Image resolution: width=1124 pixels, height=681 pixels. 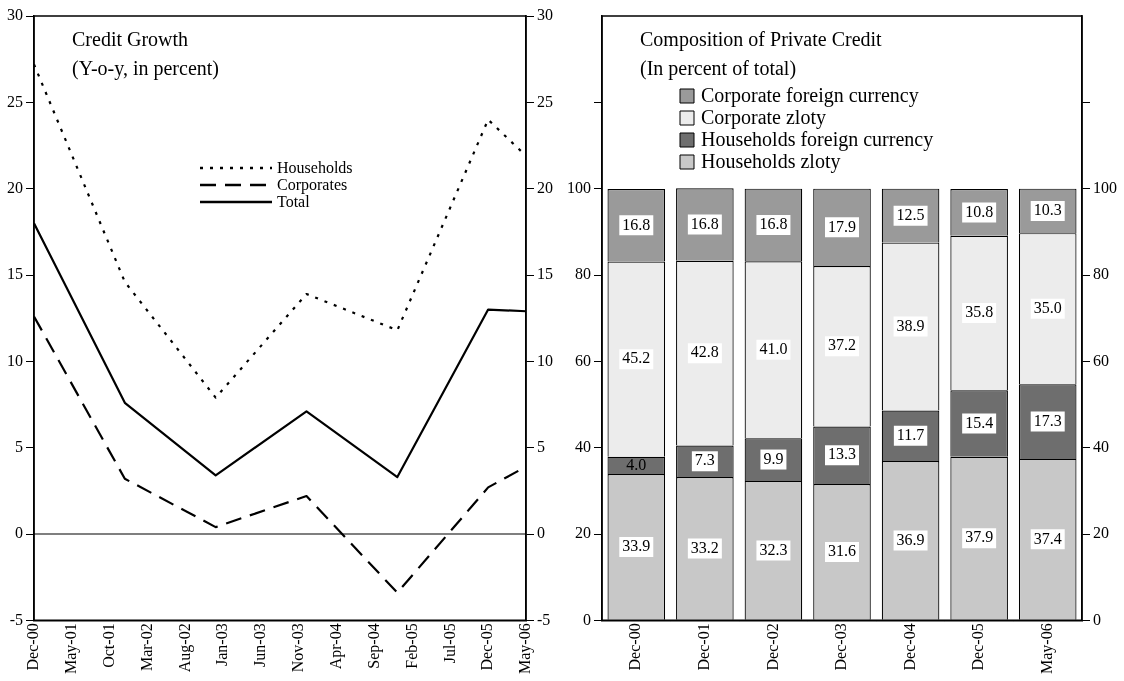 What do you see at coordinates (335, 646) in the screenshot?
I see `x-tick-label: Apr-04` at bounding box center [335, 646].